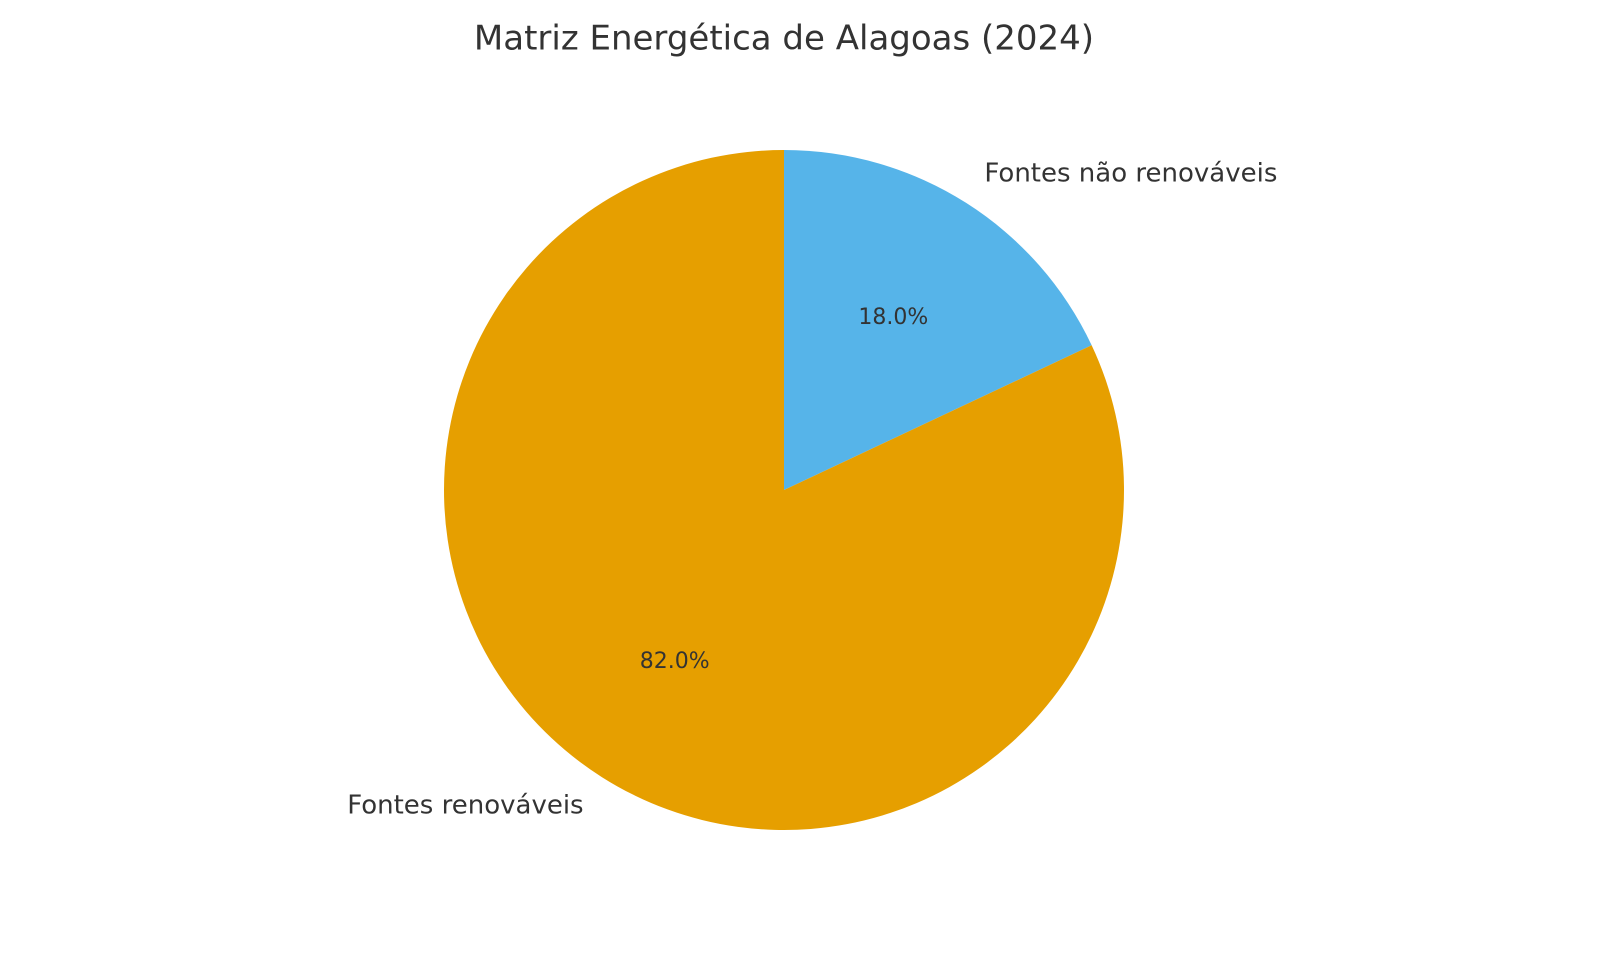 The image size is (1600, 960). Describe the element at coordinates (1130, 174) in the screenshot. I see `slice-label: Fontes não renováveis` at that location.